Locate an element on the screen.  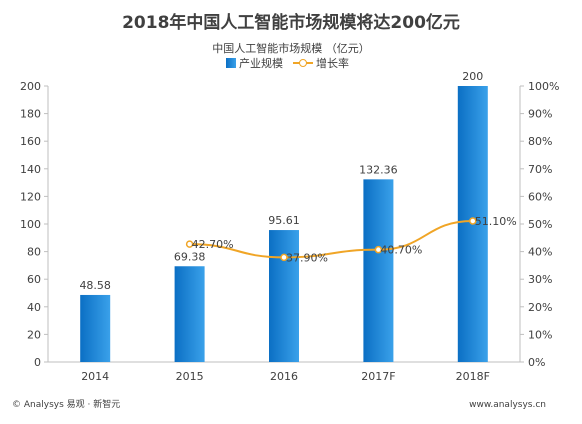
y-right-tick-label: 80% is located at coordinates (540, 141).